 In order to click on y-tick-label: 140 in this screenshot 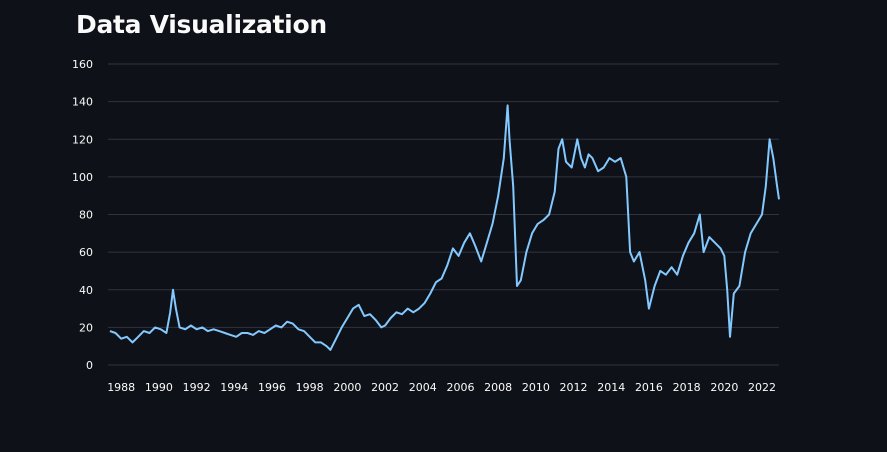, I will do `click(82, 102)`.